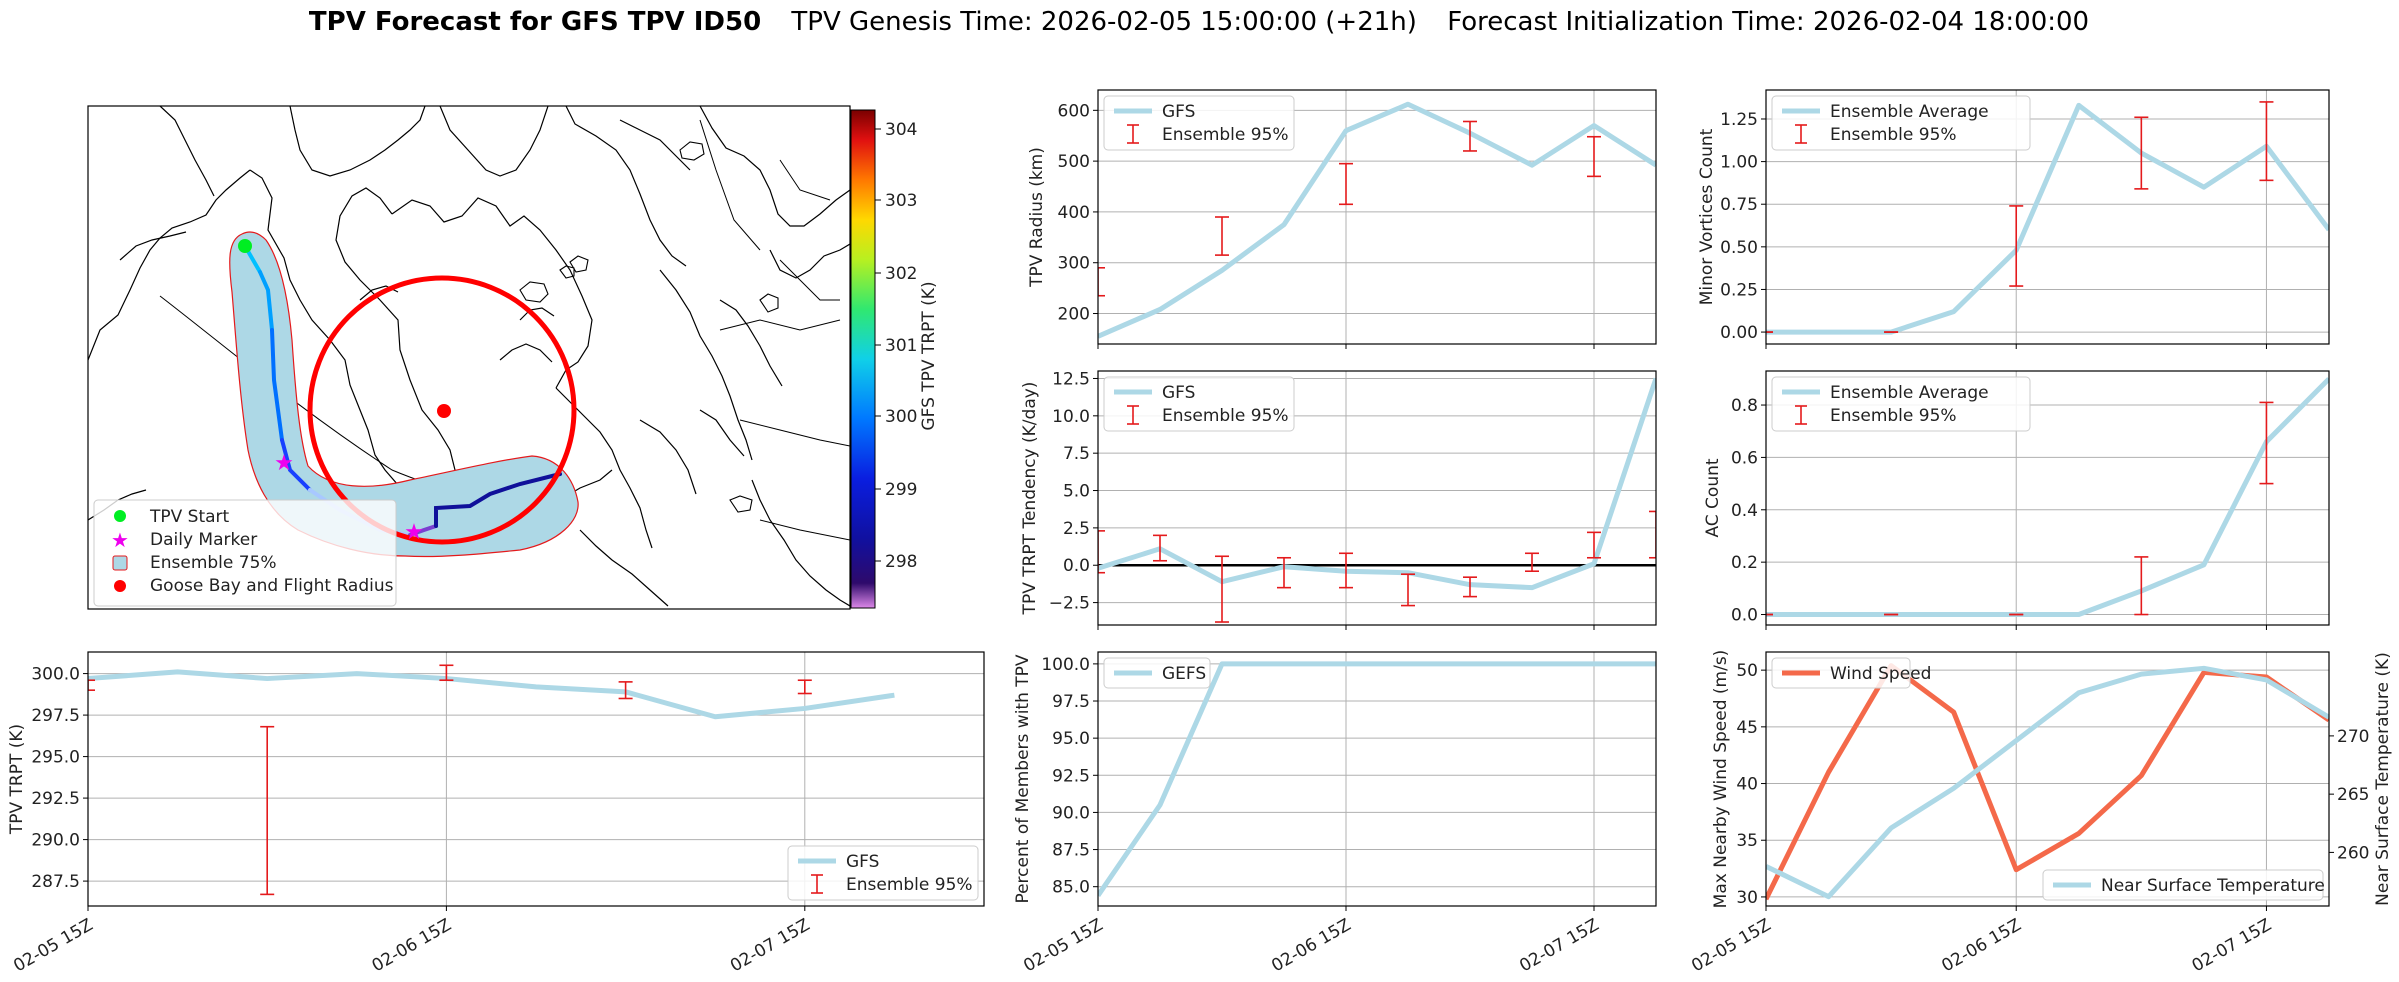 The height and width of the screenshot is (982, 2399). Describe the element at coordinates (1071, 379) in the screenshot. I see `y-tick-label: 12.5` at that location.